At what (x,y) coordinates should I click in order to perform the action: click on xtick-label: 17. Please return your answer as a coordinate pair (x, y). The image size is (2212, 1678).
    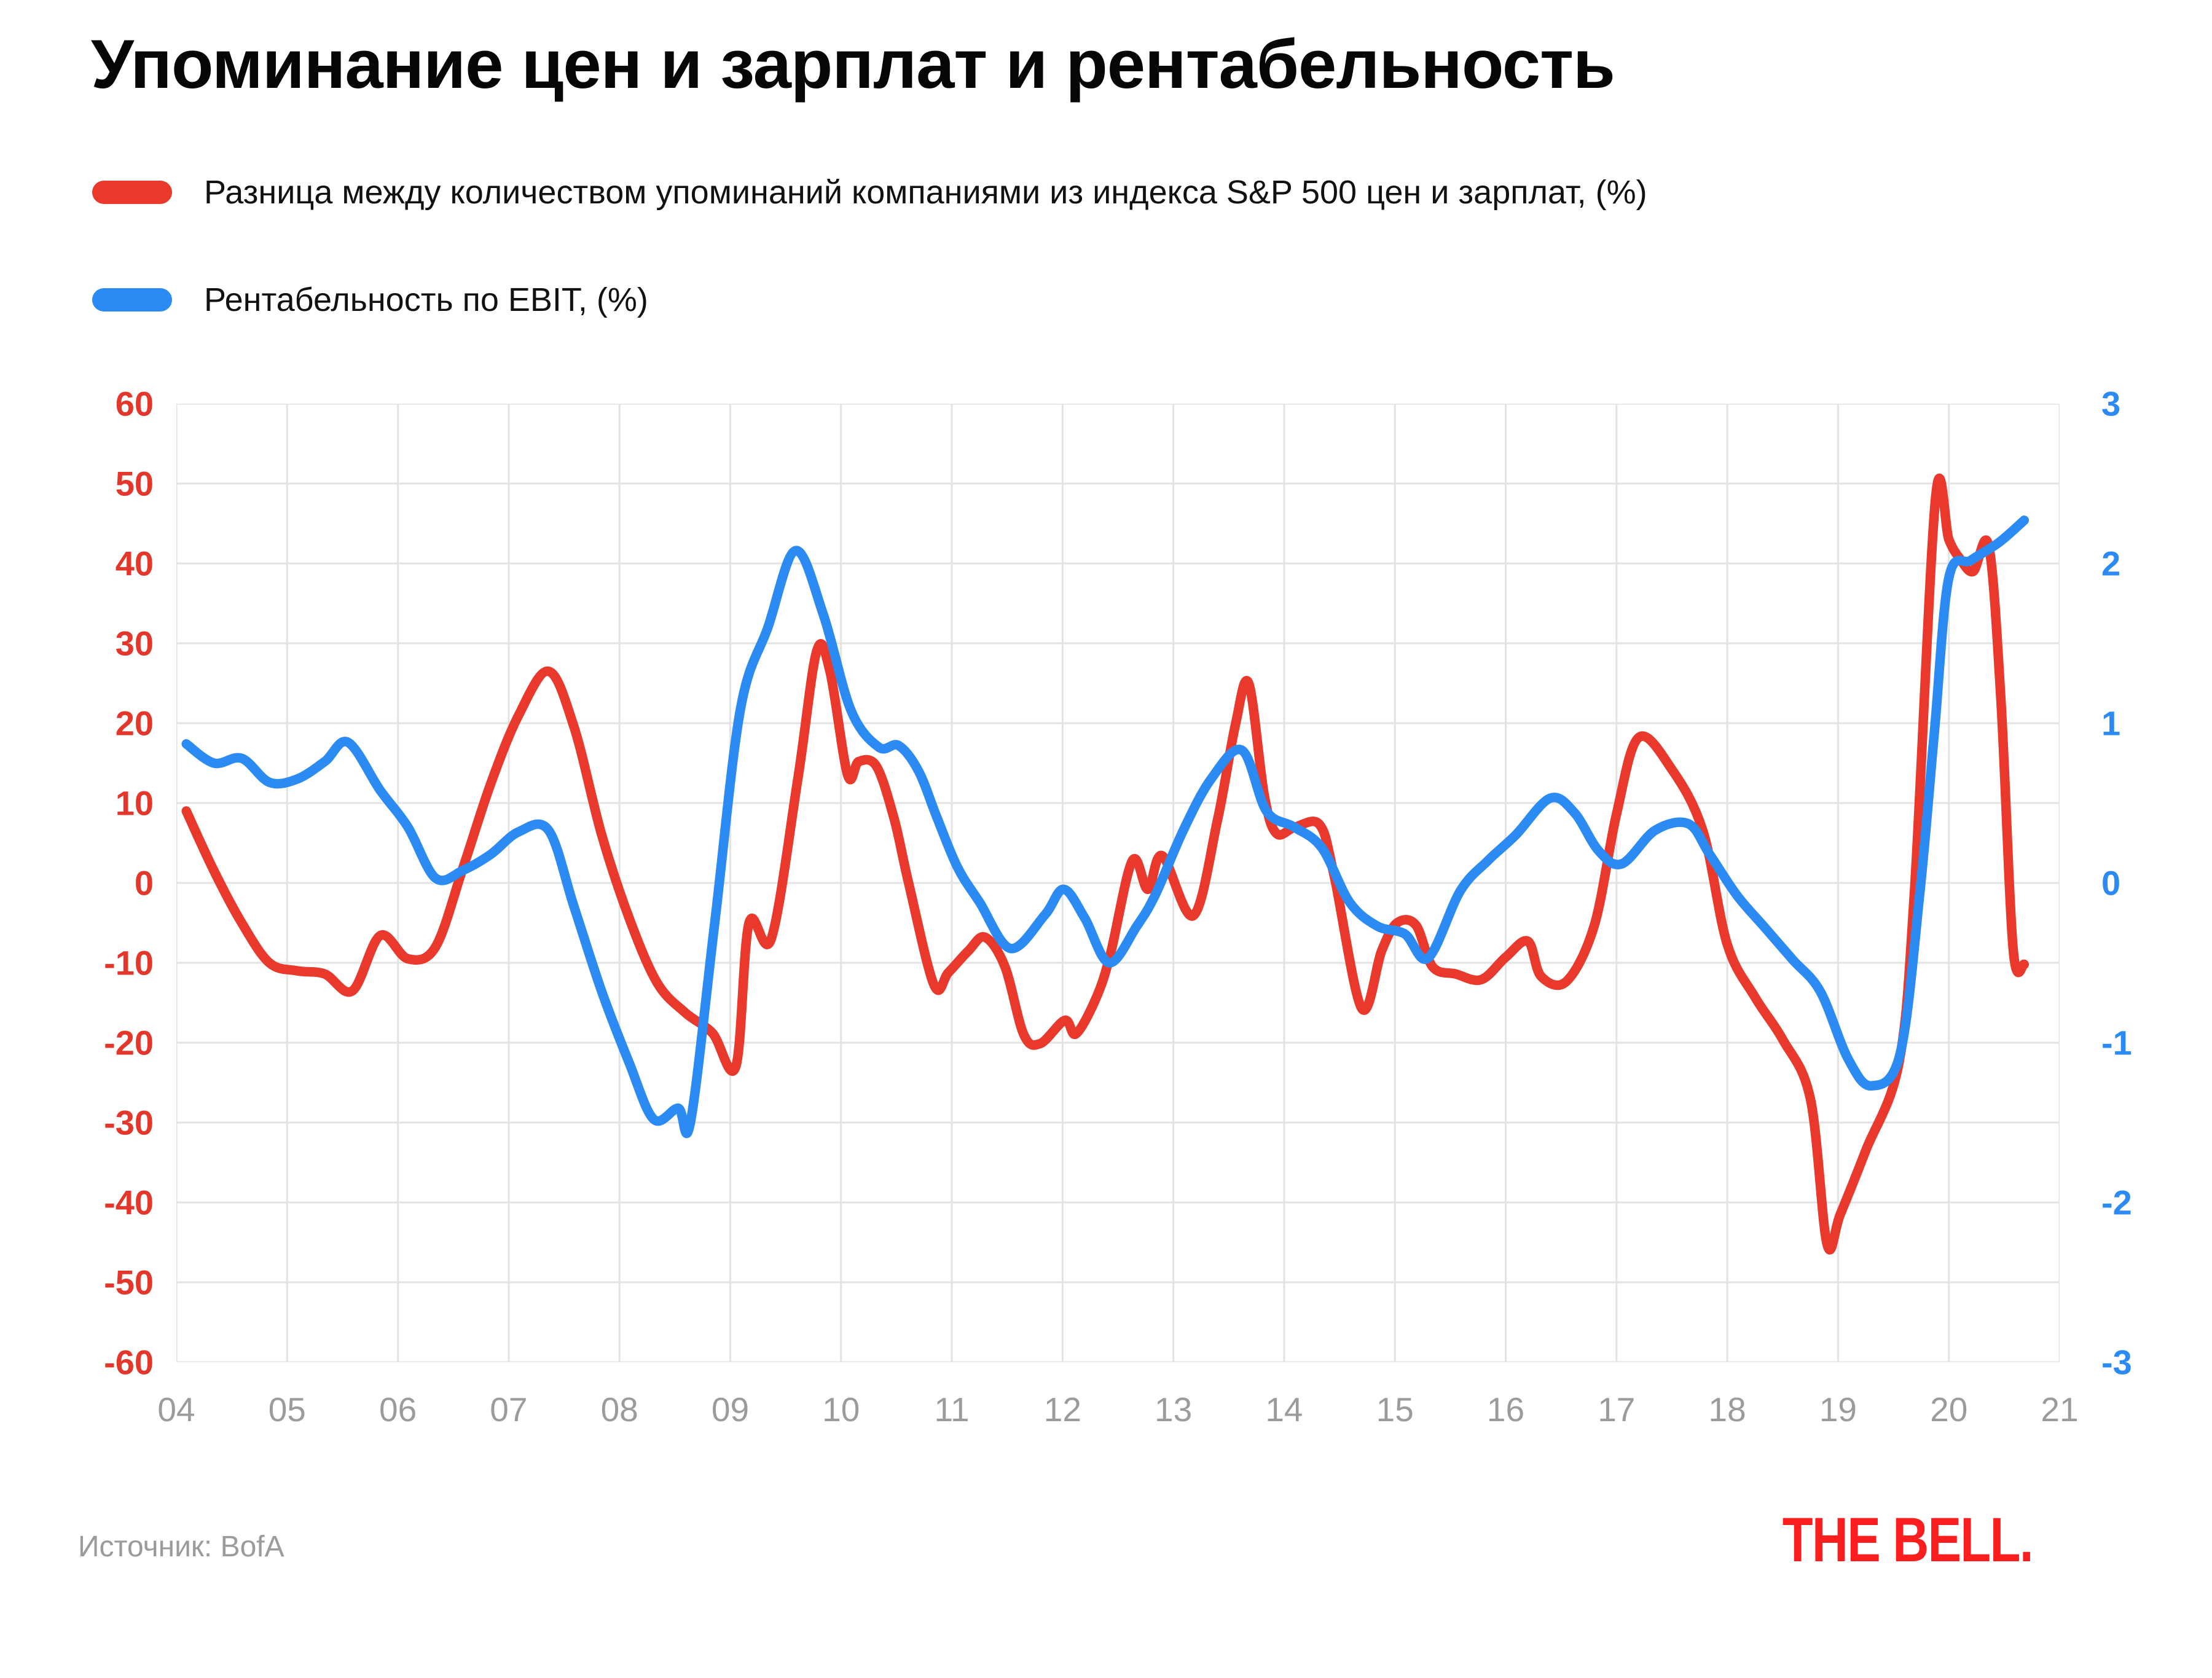
    Looking at the image, I should click on (1617, 1409).